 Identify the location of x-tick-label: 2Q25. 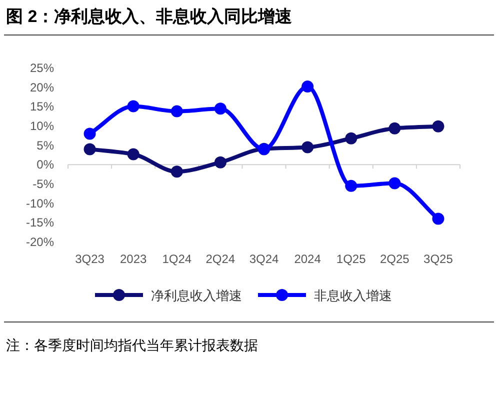
(395, 259).